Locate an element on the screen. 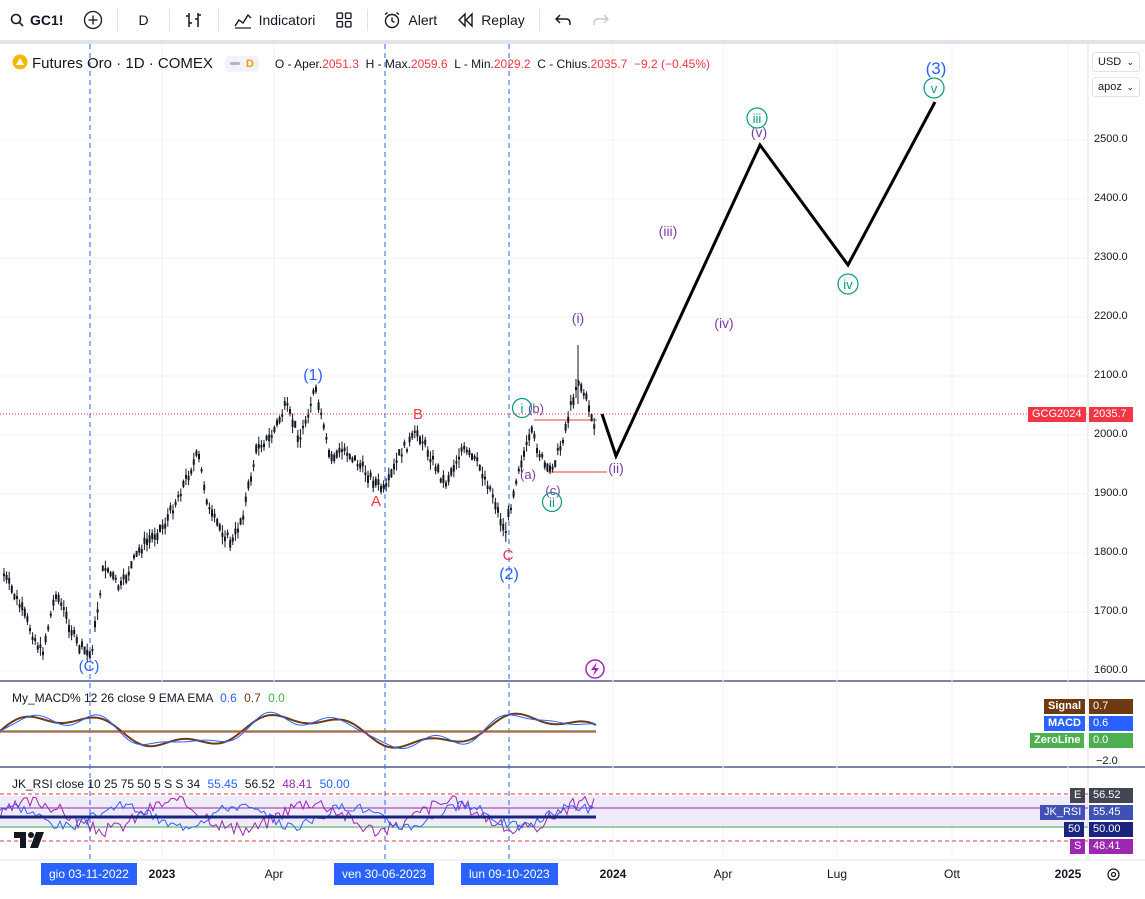 The height and width of the screenshot is (899, 1145). wave-label-2: (2) is located at coordinates (509, 574).